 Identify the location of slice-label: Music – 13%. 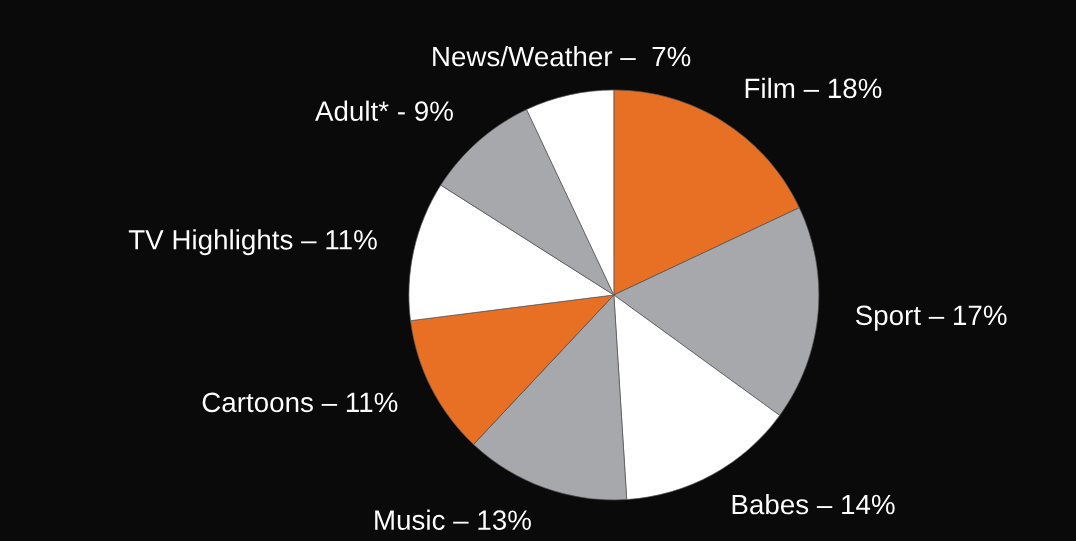
(453, 519).